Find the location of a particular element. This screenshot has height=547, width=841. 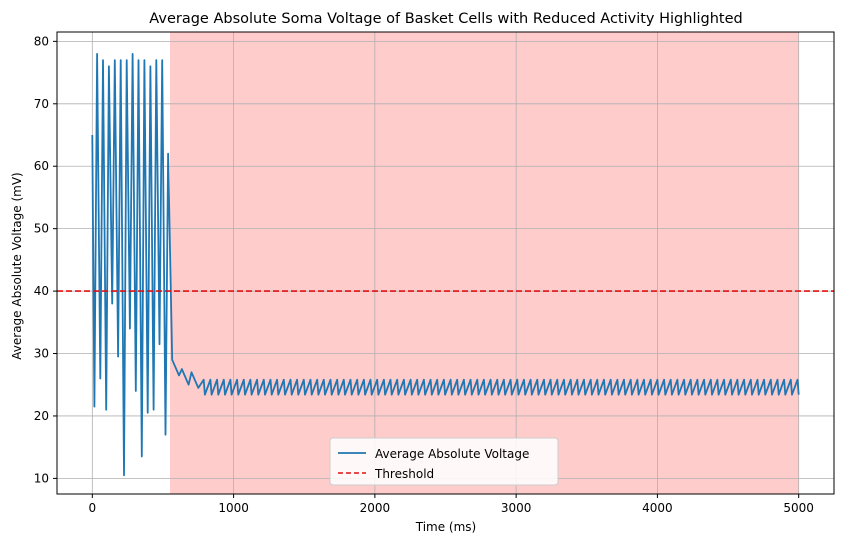

y-tick-label: 20 is located at coordinates (41, 416).